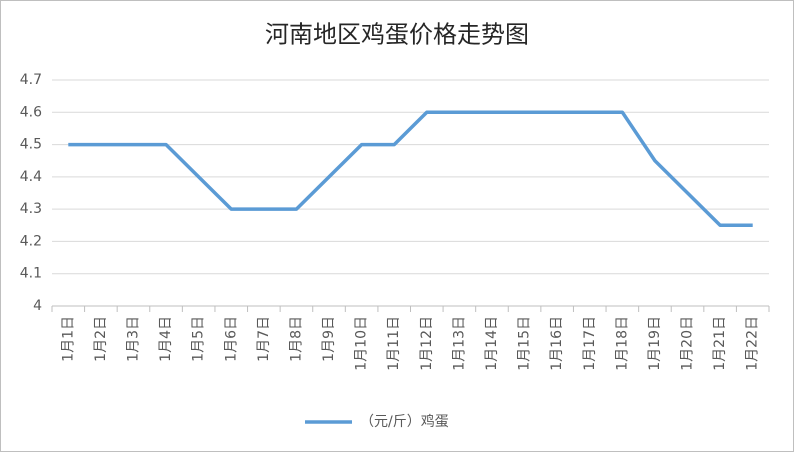 The height and width of the screenshot is (452, 794). Describe the element at coordinates (688, 343) in the screenshot. I see `x-tick-label: 1月20日` at that location.